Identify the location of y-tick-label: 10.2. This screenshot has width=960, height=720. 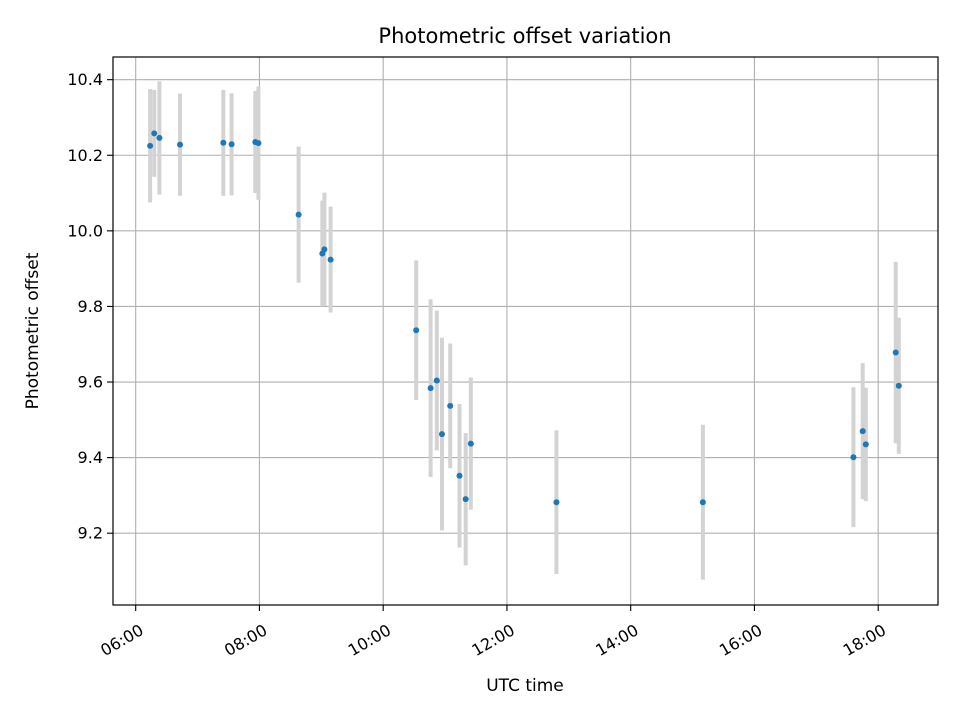
(85, 155).